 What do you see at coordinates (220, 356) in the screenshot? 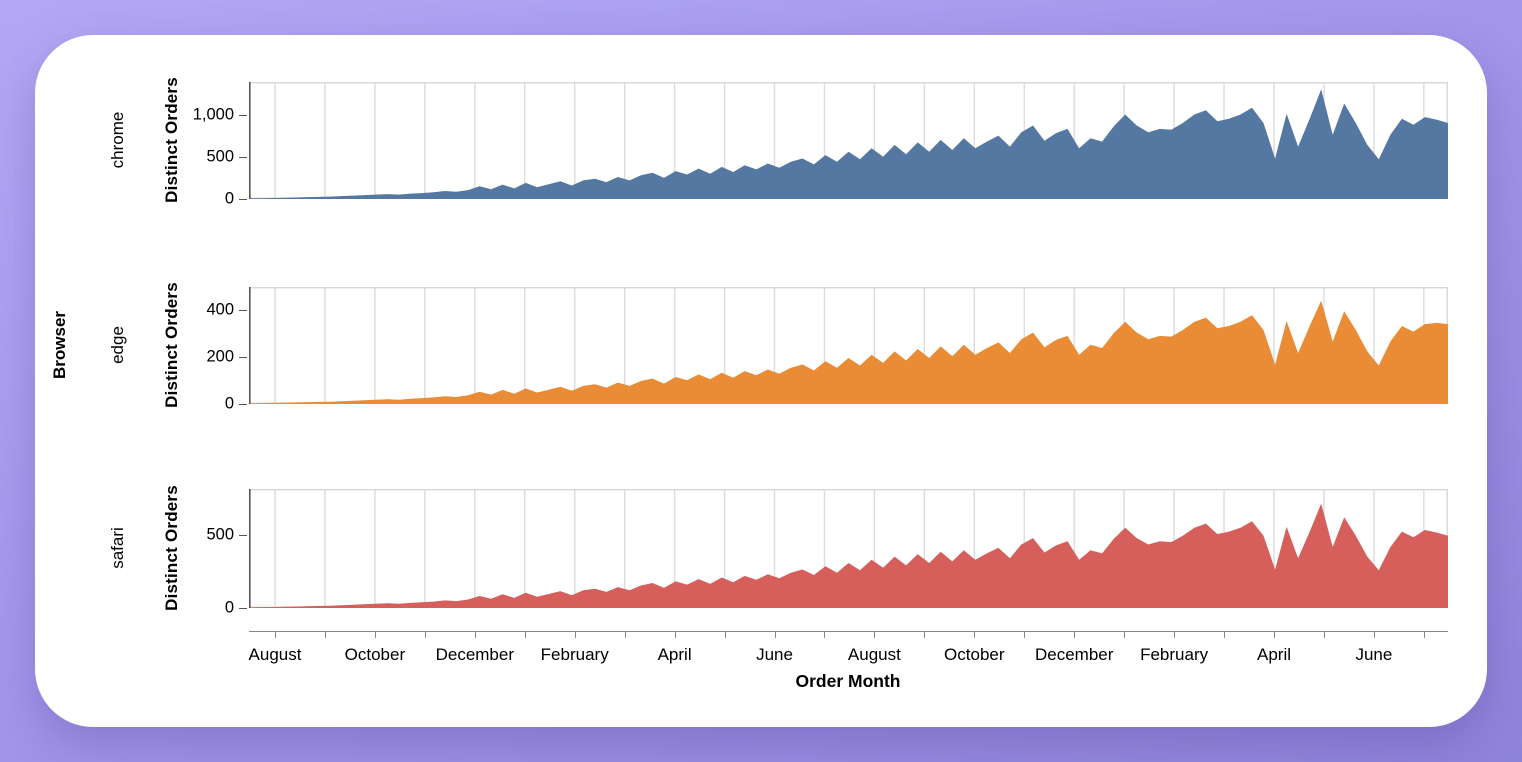
I see `y-tick-label: 200` at bounding box center [220, 356].